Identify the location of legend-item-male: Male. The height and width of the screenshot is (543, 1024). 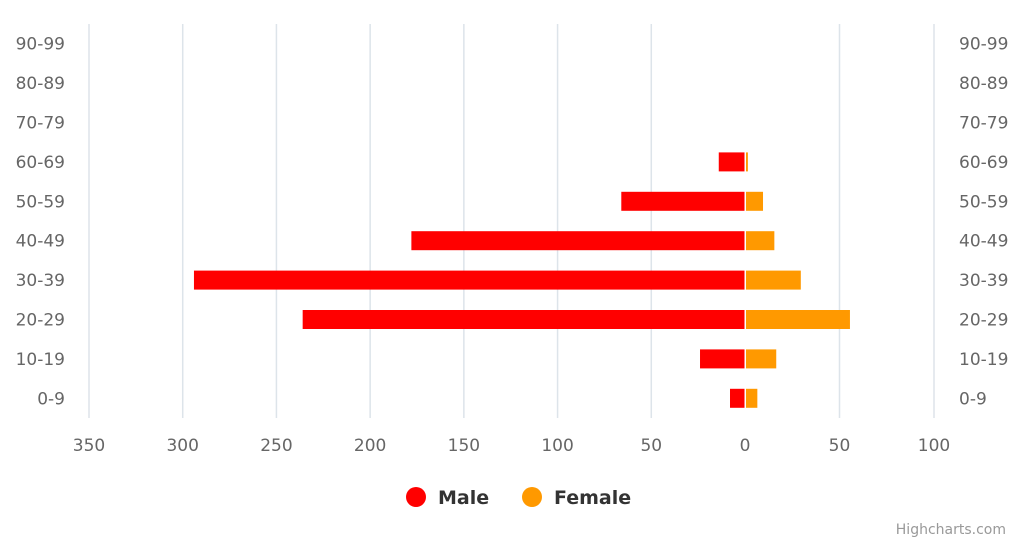
(447, 498).